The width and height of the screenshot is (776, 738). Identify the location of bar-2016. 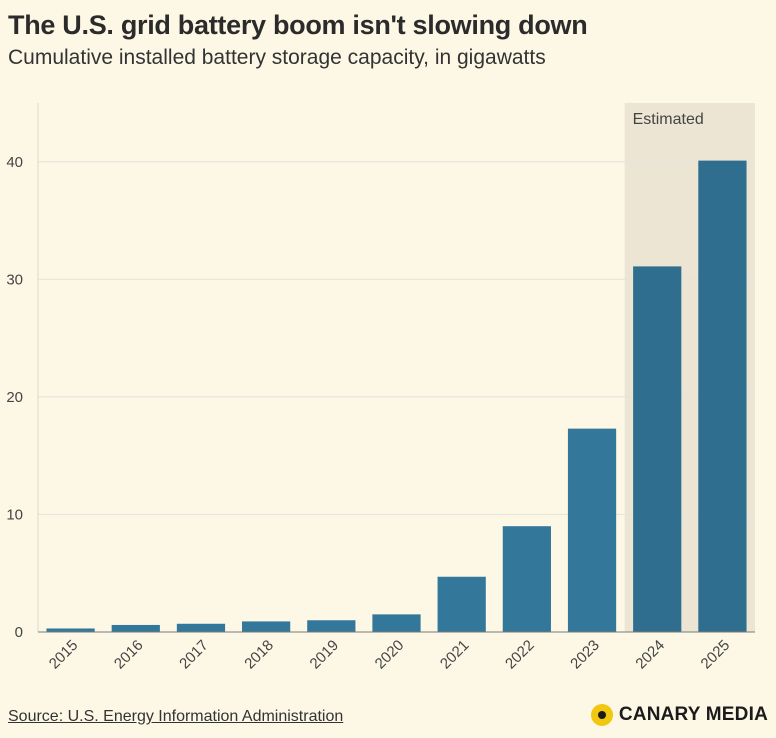
(135, 628).